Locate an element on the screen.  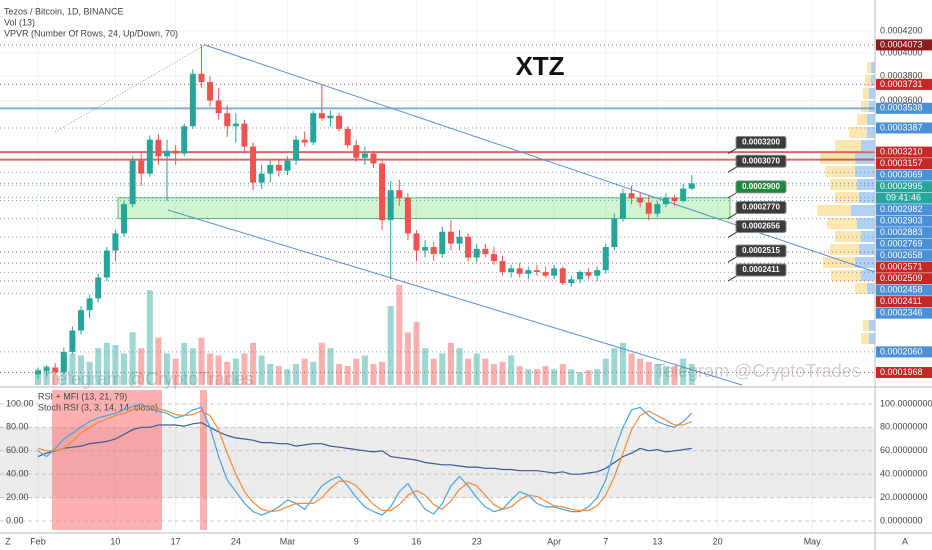
x-tick-label: 16 is located at coordinates (416, 541).